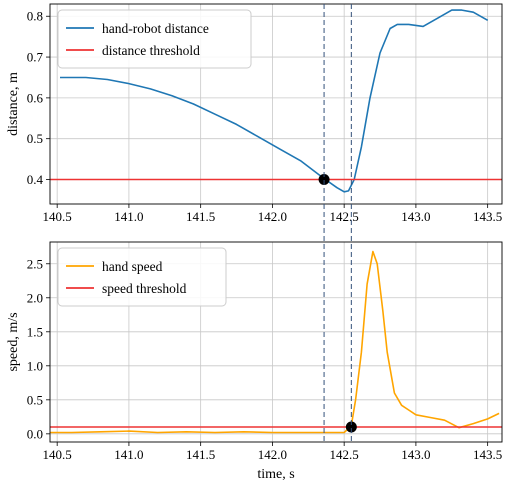 The width and height of the screenshot is (506, 485). I want to click on x-axis-label: time, s, so click(275, 474).